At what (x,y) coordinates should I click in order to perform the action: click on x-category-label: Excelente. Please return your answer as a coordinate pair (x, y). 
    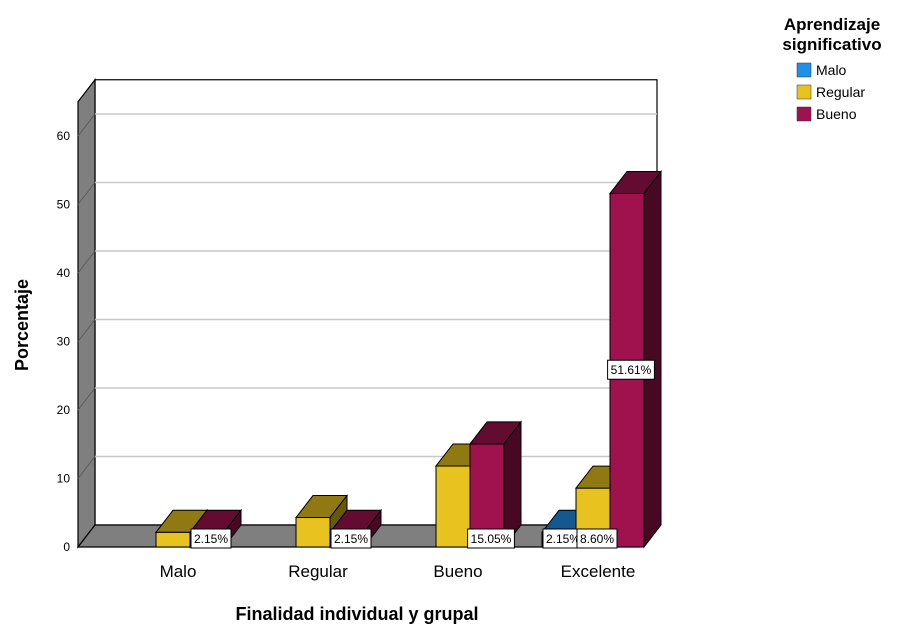
    Looking at the image, I should click on (598, 571).